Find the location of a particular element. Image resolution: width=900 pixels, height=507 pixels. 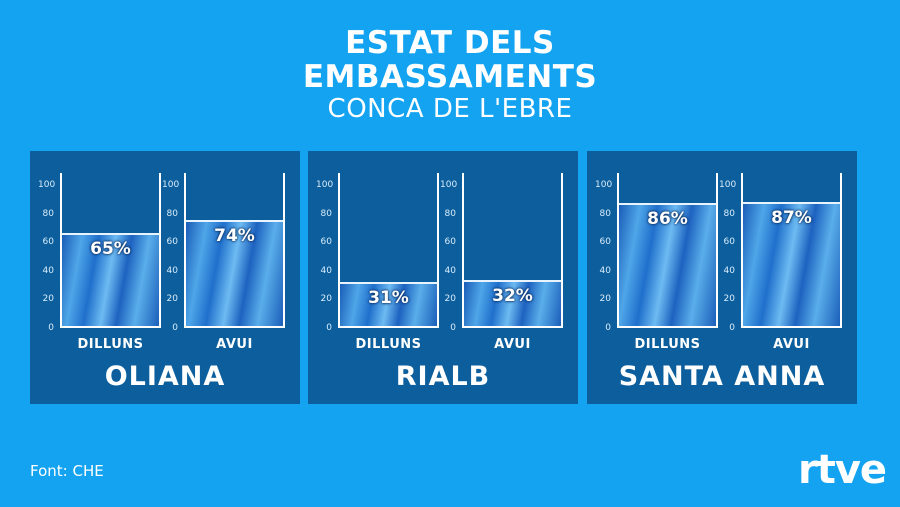

rtve-logo: rtve is located at coordinates (842, 470).